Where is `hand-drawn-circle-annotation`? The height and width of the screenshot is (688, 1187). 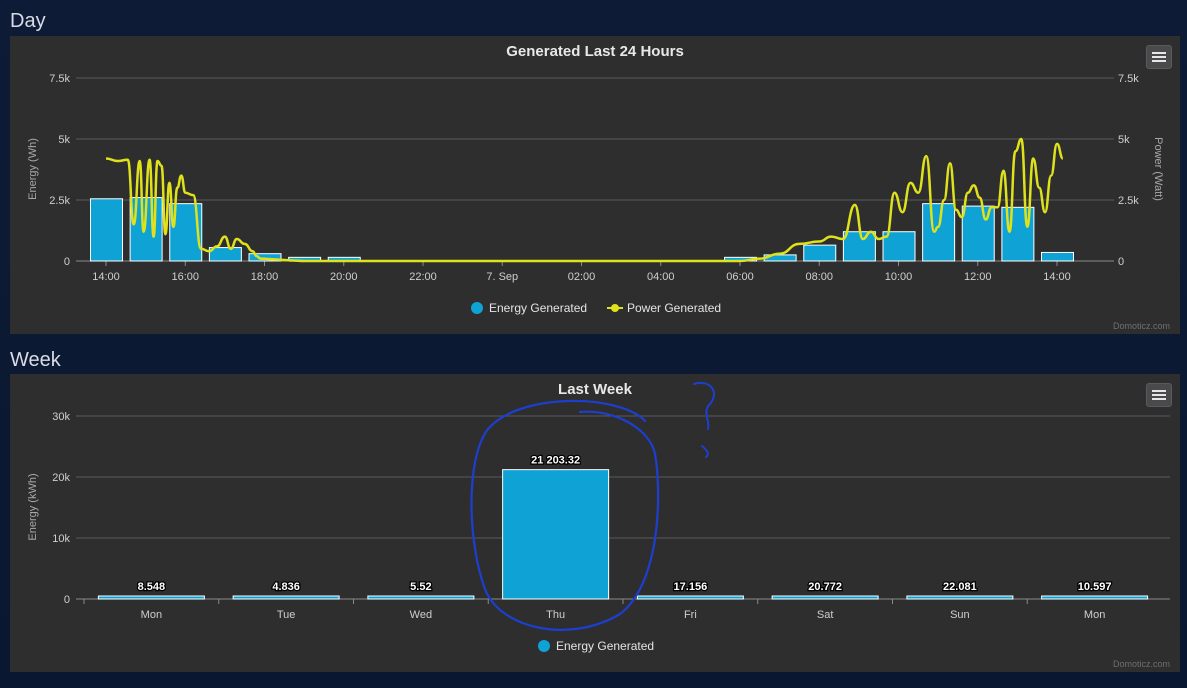
hand-drawn-circle-annotation is located at coordinates (565, 515).